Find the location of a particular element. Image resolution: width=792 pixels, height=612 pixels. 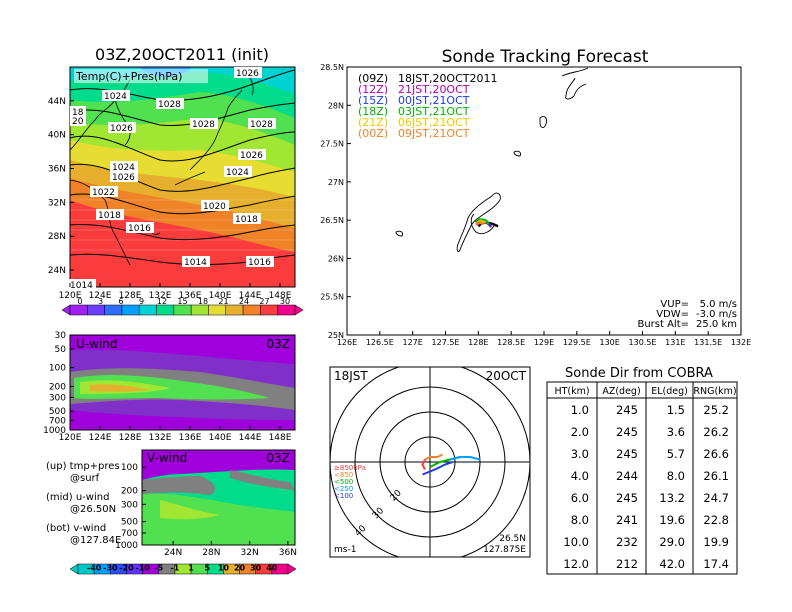

table-cell: 42.0 is located at coordinates (672, 564).